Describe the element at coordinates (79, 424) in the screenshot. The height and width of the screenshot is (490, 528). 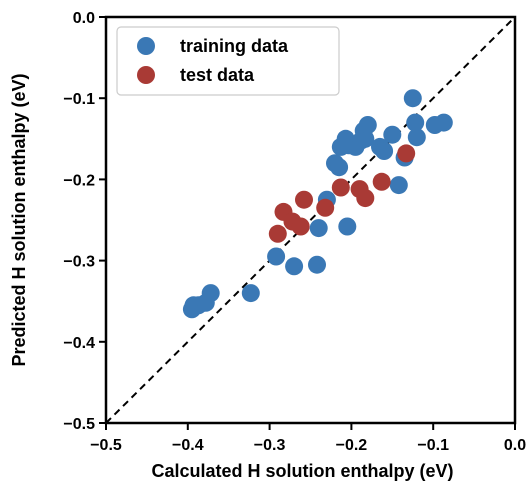
I see `y-tick-label: −0.5` at that location.